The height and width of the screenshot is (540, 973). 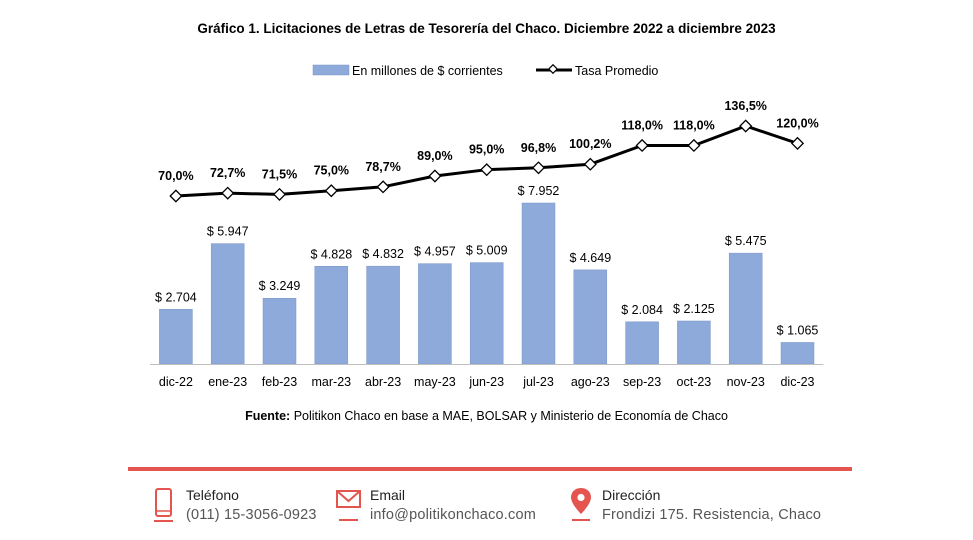 What do you see at coordinates (227, 382) in the screenshot?
I see `x-tick-label: ene-23` at bounding box center [227, 382].